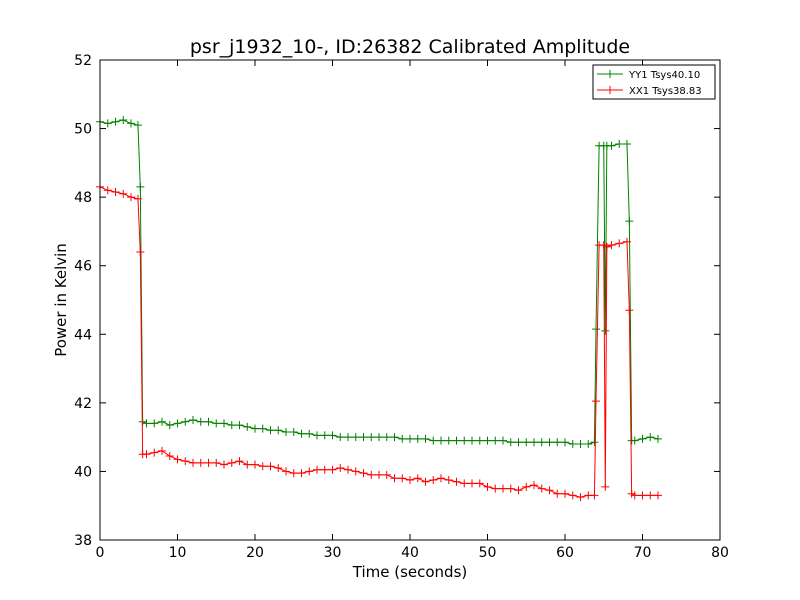 The width and height of the screenshot is (800, 600). Describe the element at coordinates (83, 198) in the screenshot. I see `y-tick-label: 48` at that location.